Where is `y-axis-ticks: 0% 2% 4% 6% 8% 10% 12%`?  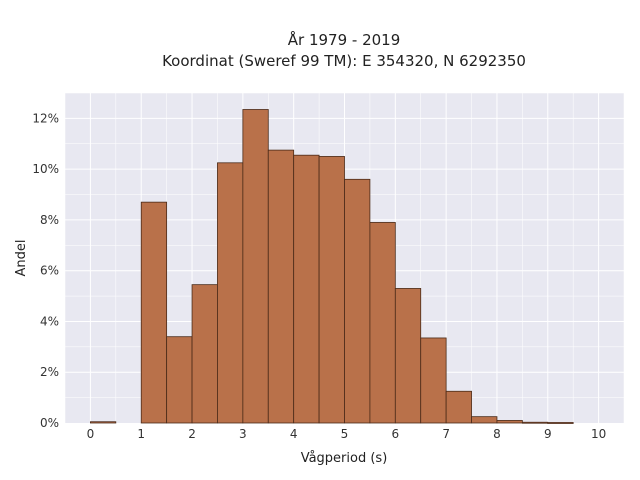
y-axis-ticks: 0% 2% 4% 6% 8% 10% 12% is located at coordinates (45, 270).